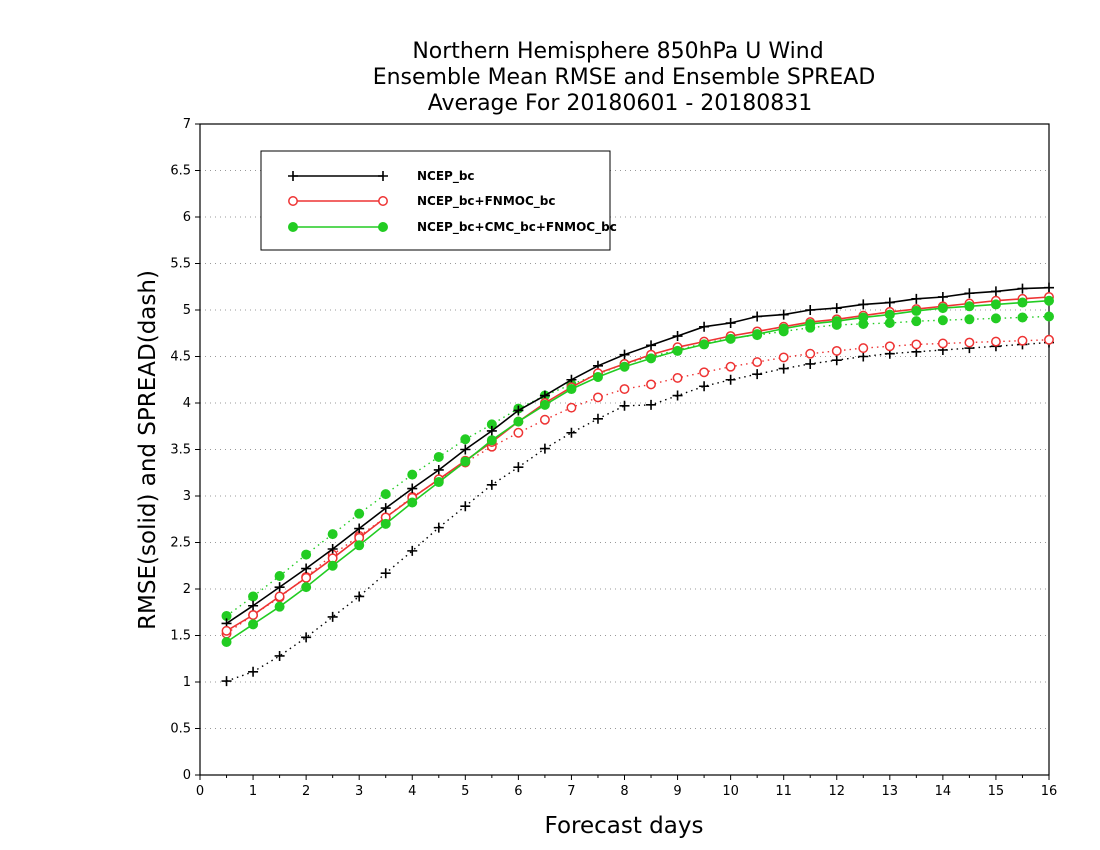  I want to click on y-tick-label-13: 6.5, so click(180, 171).